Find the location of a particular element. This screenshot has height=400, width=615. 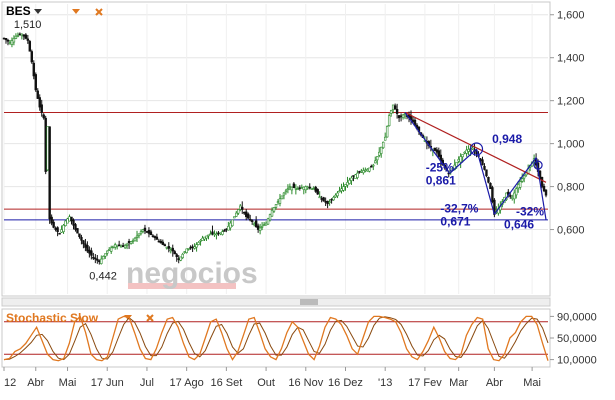

x-tick-label: 17 Ago is located at coordinates (187, 383).